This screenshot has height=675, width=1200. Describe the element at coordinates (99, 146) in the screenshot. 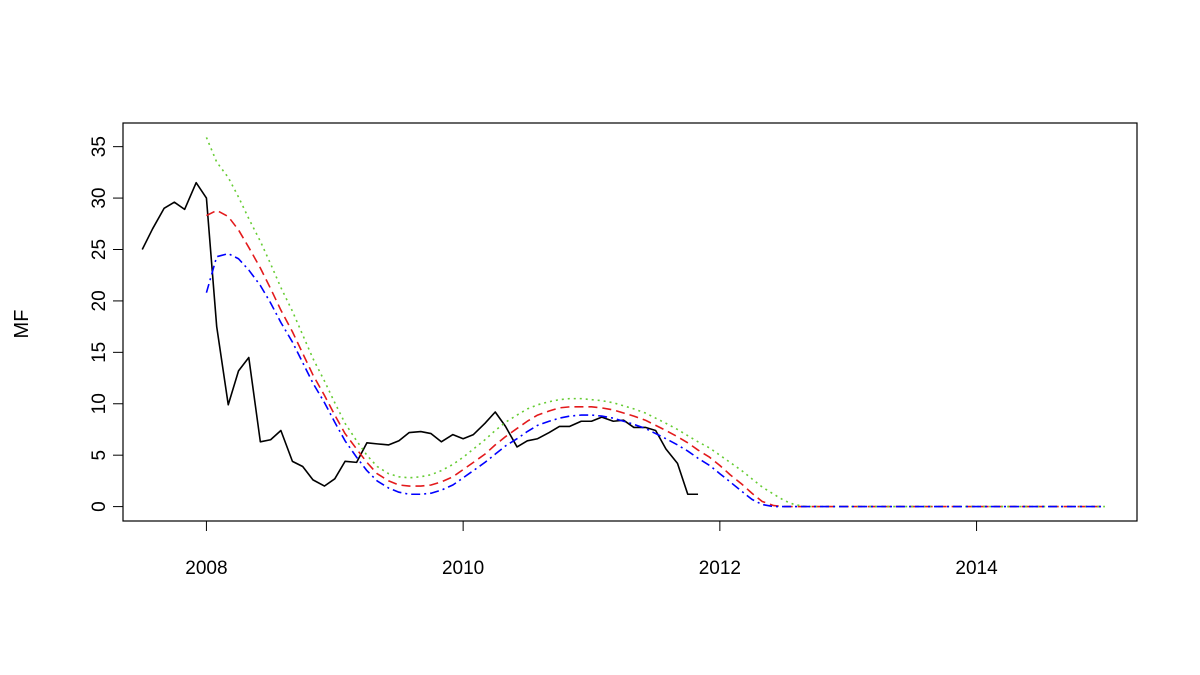

I see `y-tick-label: 35` at that location.